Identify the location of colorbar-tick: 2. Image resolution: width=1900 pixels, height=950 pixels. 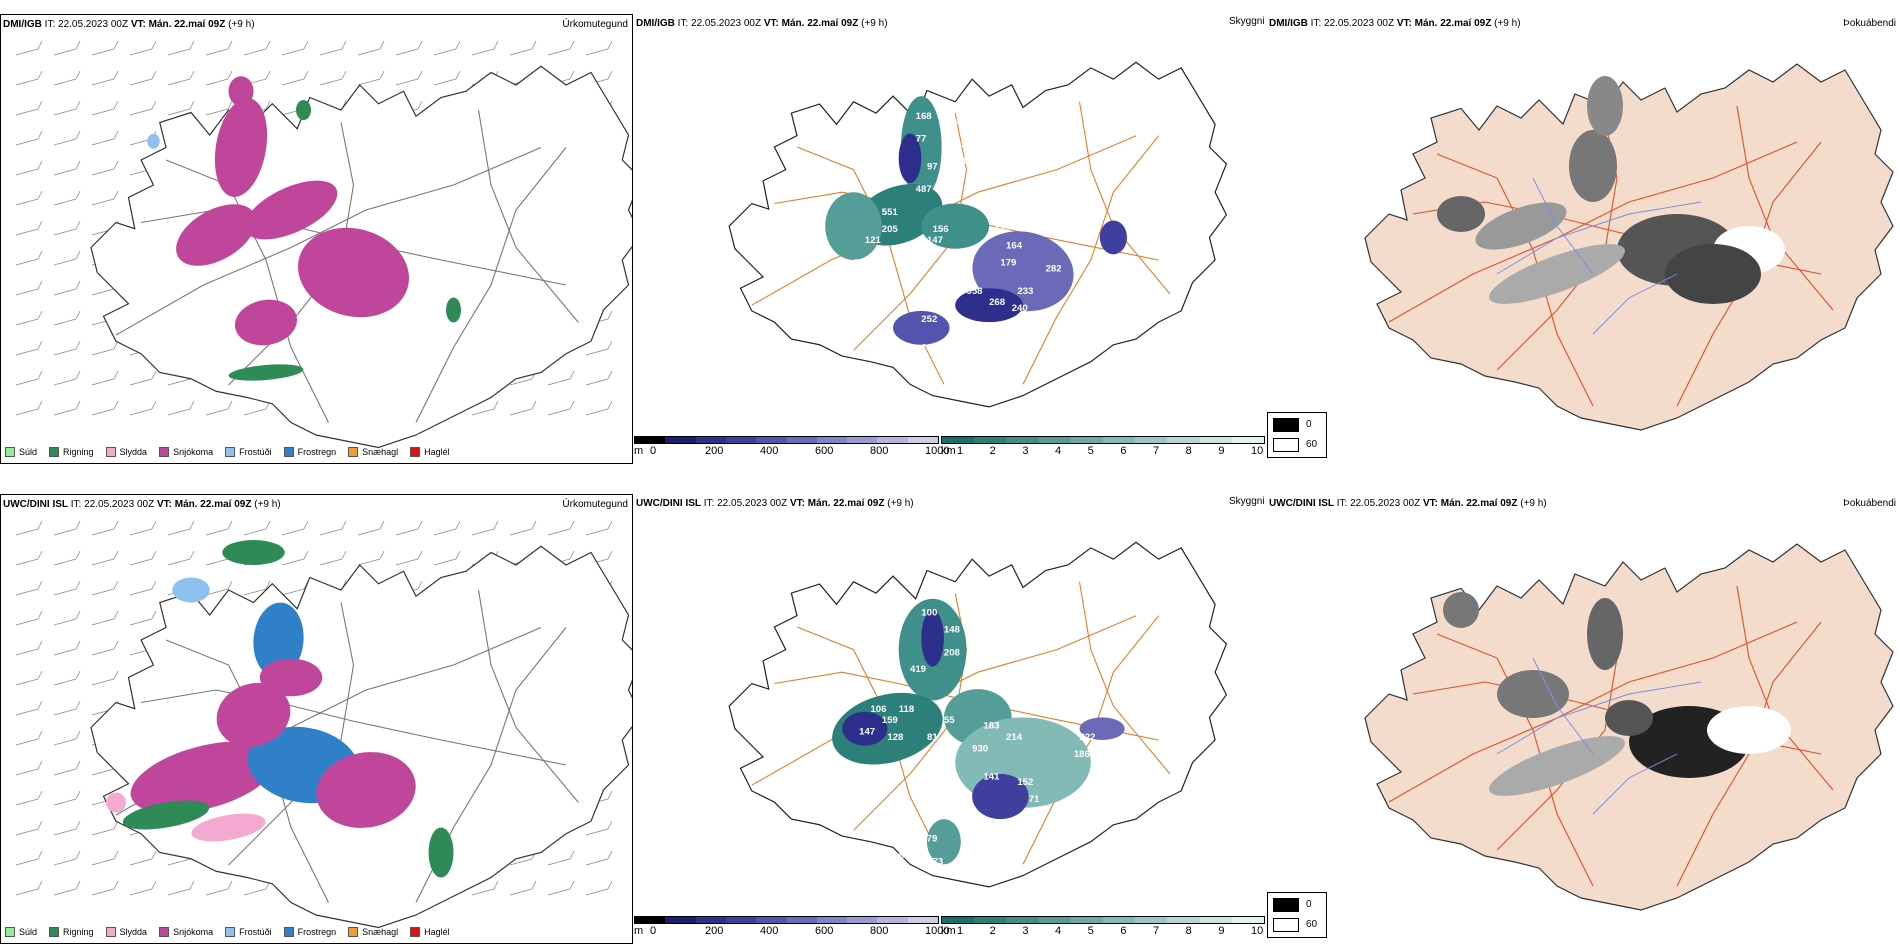
(992, 451).